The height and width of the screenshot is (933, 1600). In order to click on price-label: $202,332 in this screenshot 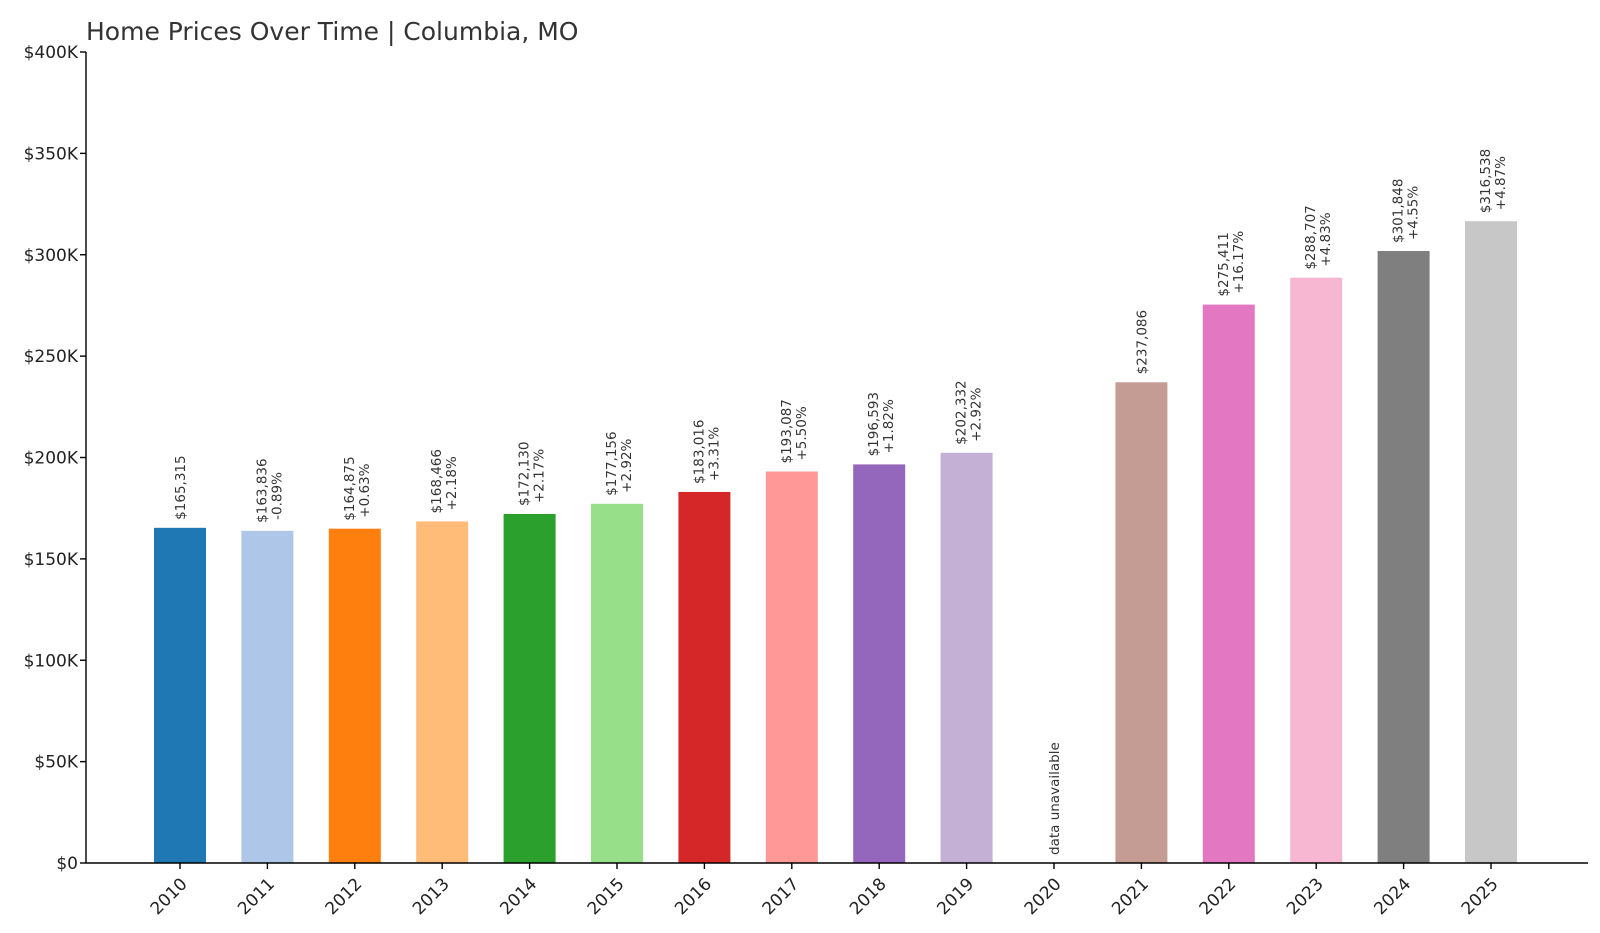, I will do `click(962, 412)`.